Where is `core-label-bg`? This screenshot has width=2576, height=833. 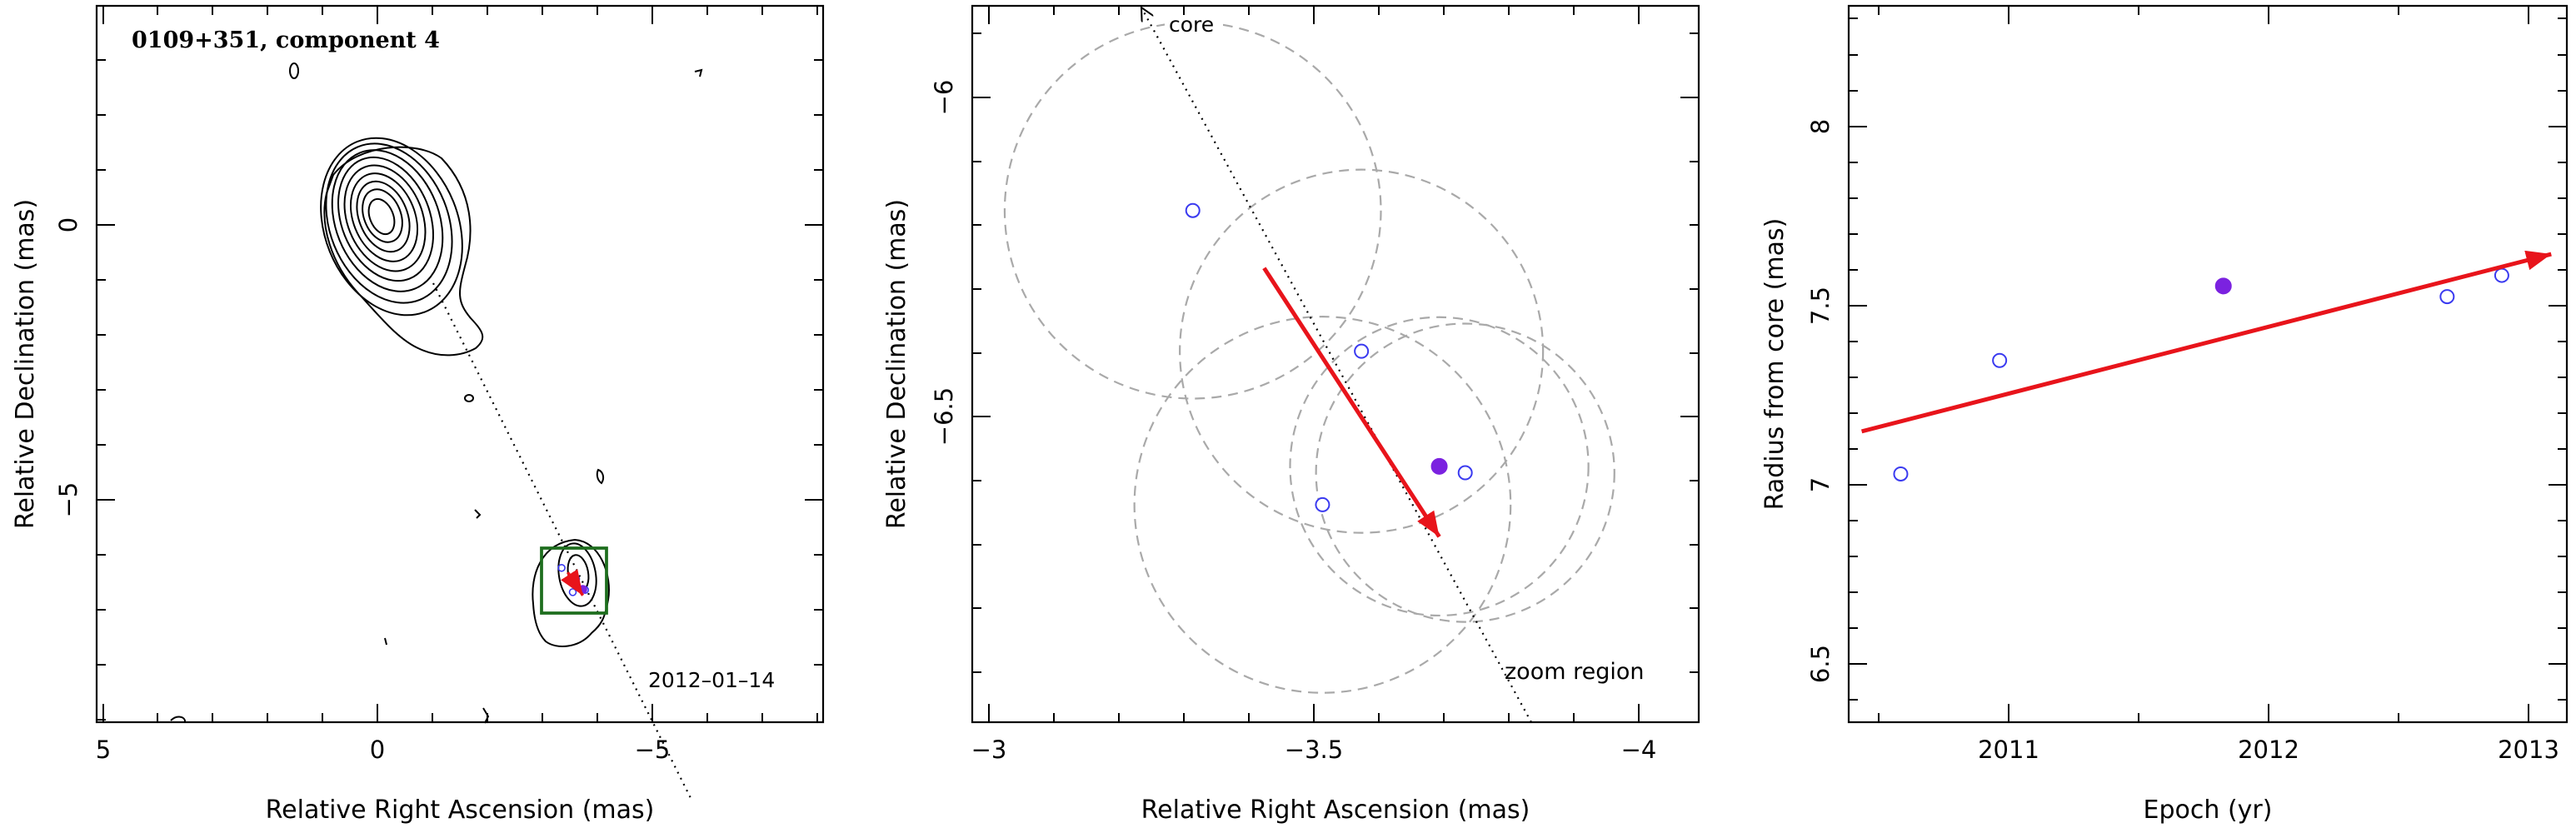 core-label-bg is located at coordinates (1194, 24).